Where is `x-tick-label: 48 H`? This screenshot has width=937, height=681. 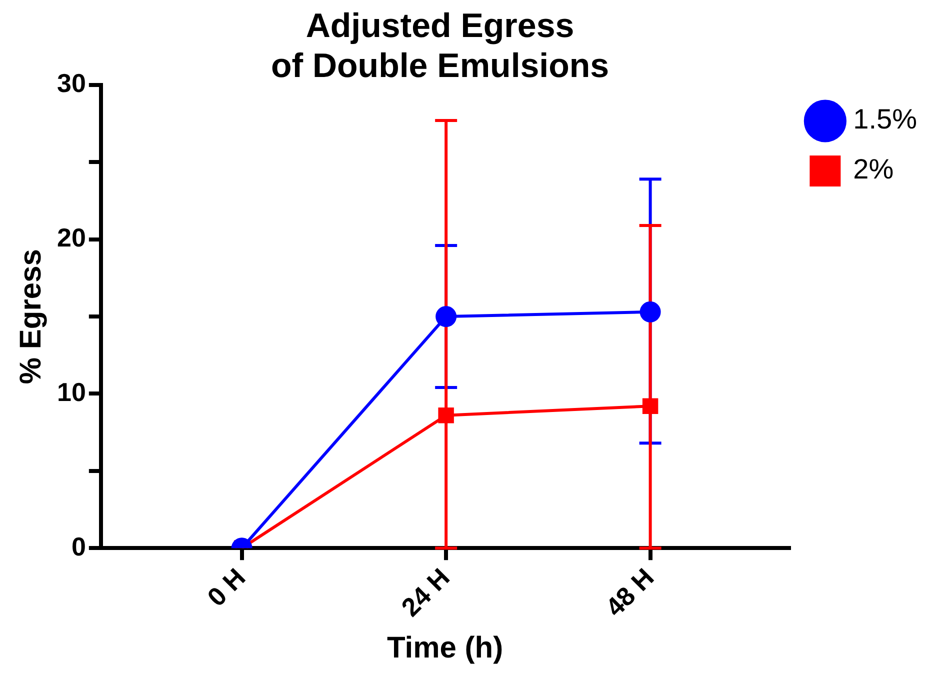
x-tick-label: 48 H is located at coordinates (630, 592).